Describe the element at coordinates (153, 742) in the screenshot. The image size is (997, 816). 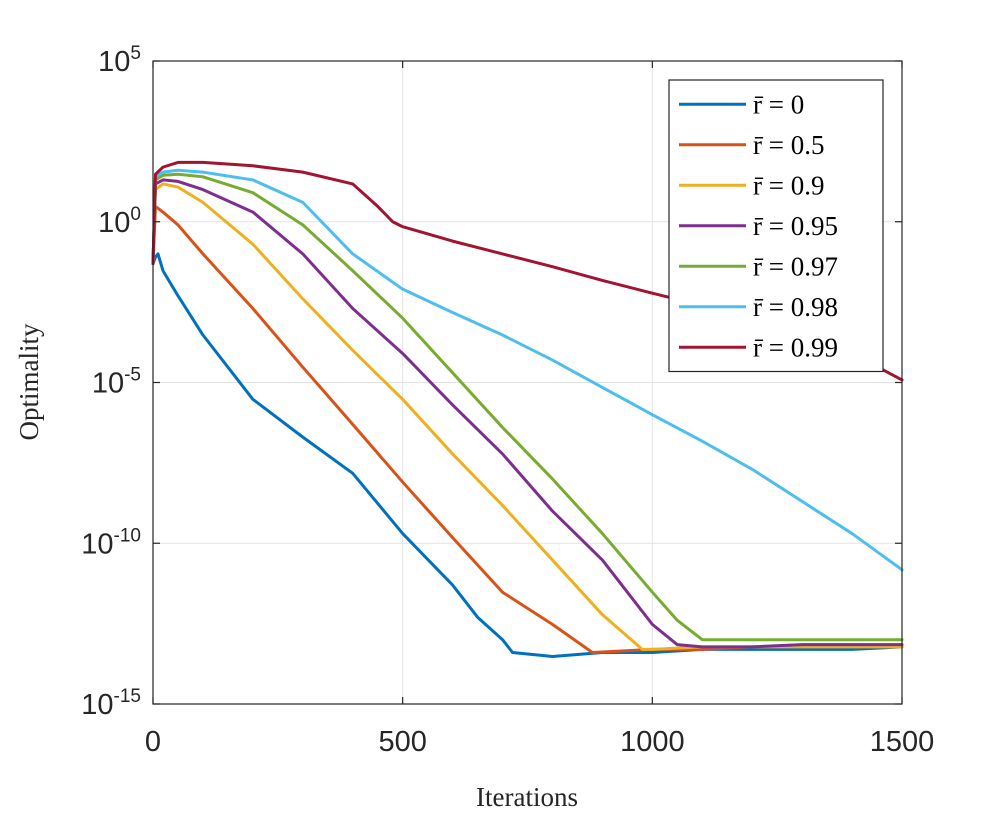
I see `x-tick-label: 0` at that location.